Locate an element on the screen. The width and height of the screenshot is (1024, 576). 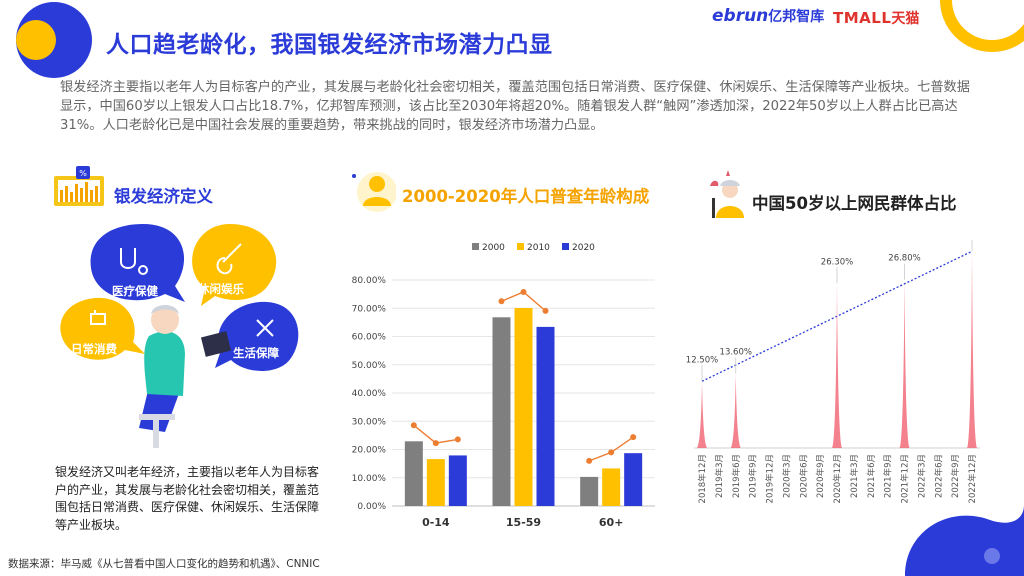
bar-15-59-2010 is located at coordinates (523, 406).